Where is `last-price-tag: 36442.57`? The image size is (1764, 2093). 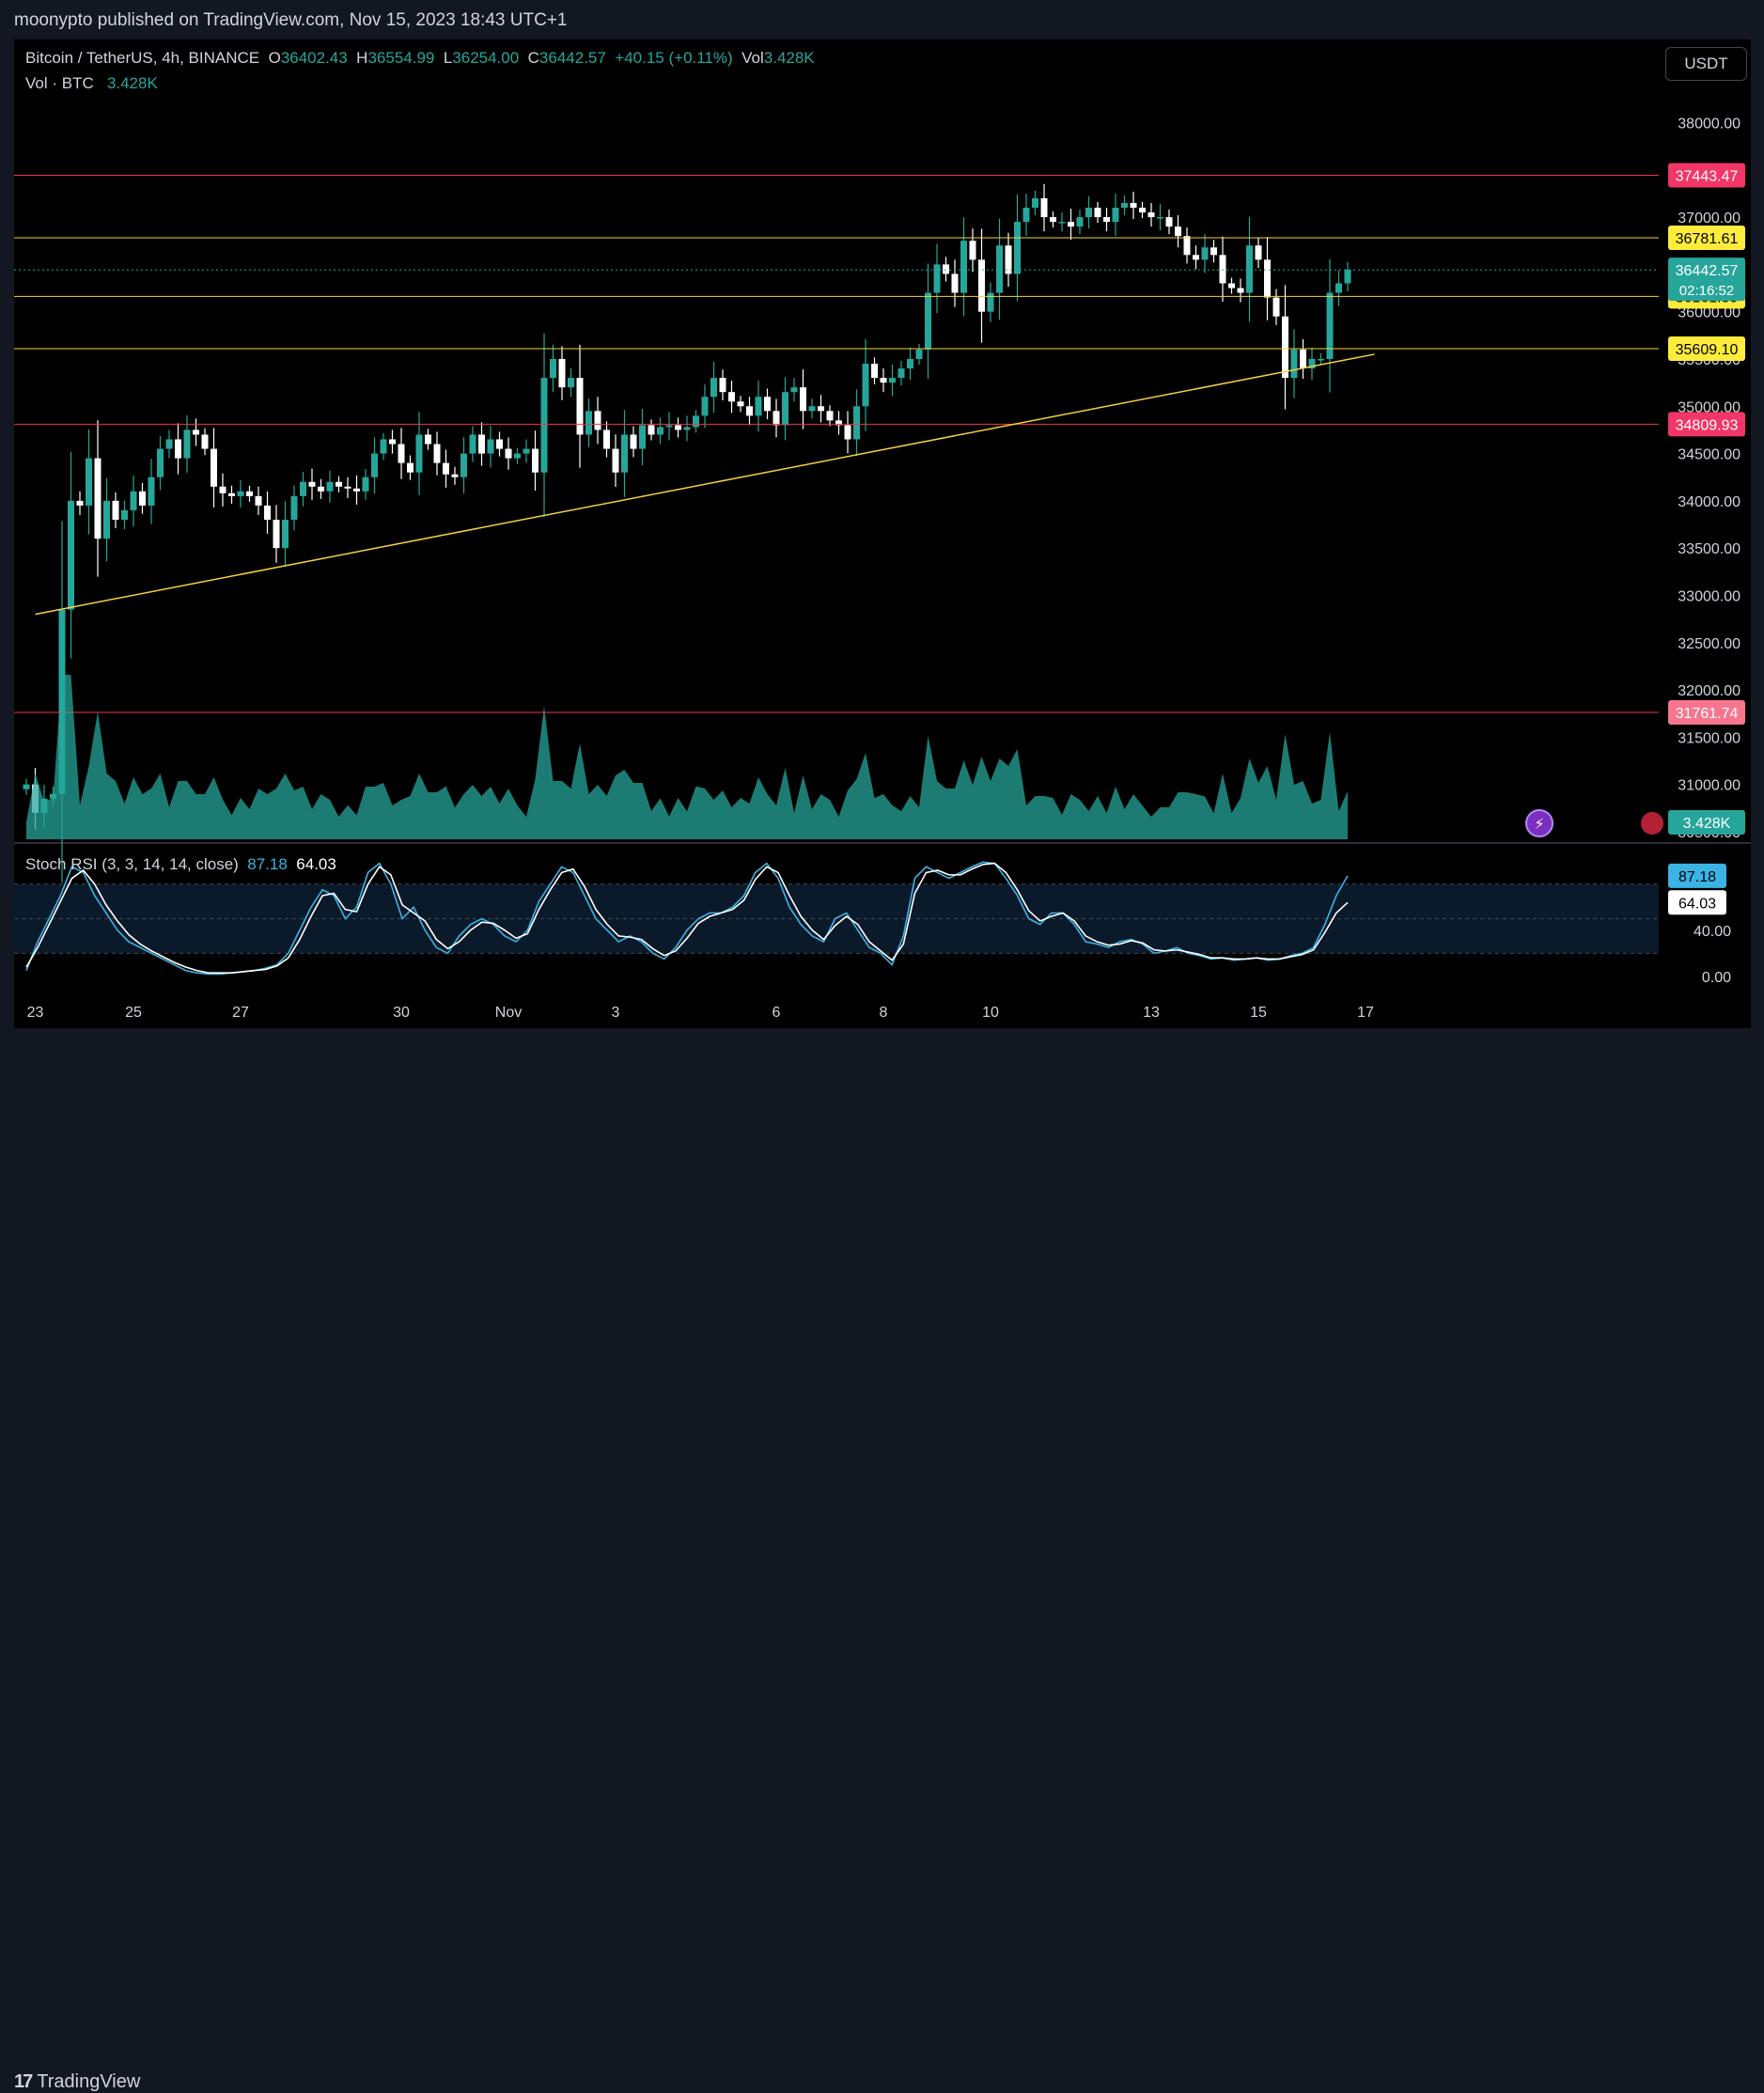
last-price-tag: 36442.57 is located at coordinates (1708, 271).